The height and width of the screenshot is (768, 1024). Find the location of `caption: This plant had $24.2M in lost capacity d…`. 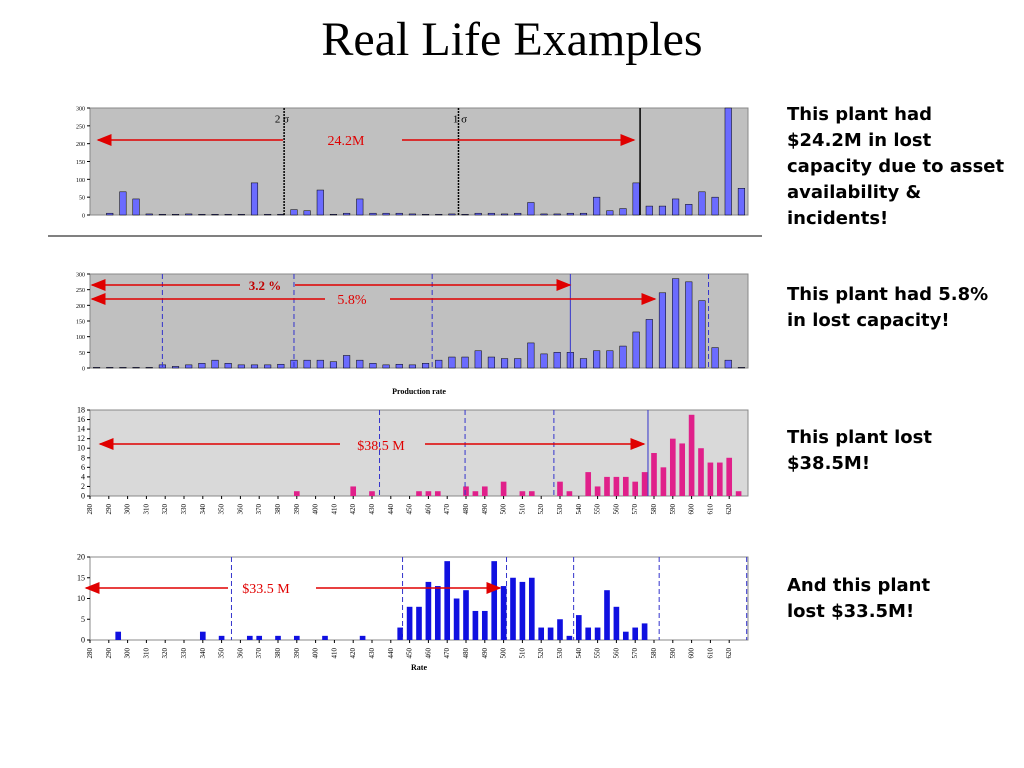

caption: This plant had $24.2M in lost capacity d… is located at coordinates (896, 166).